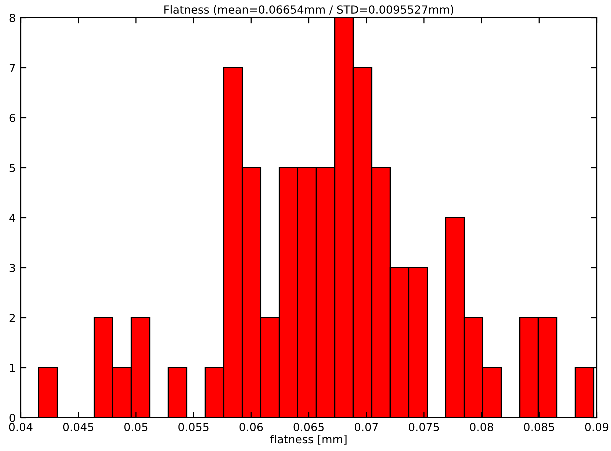 The height and width of the screenshot is (451, 611). What do you see at coordinates (78, 427) in the screenshot?
I see `x-tick-label: 0.045` at bounding box center [78, 427].